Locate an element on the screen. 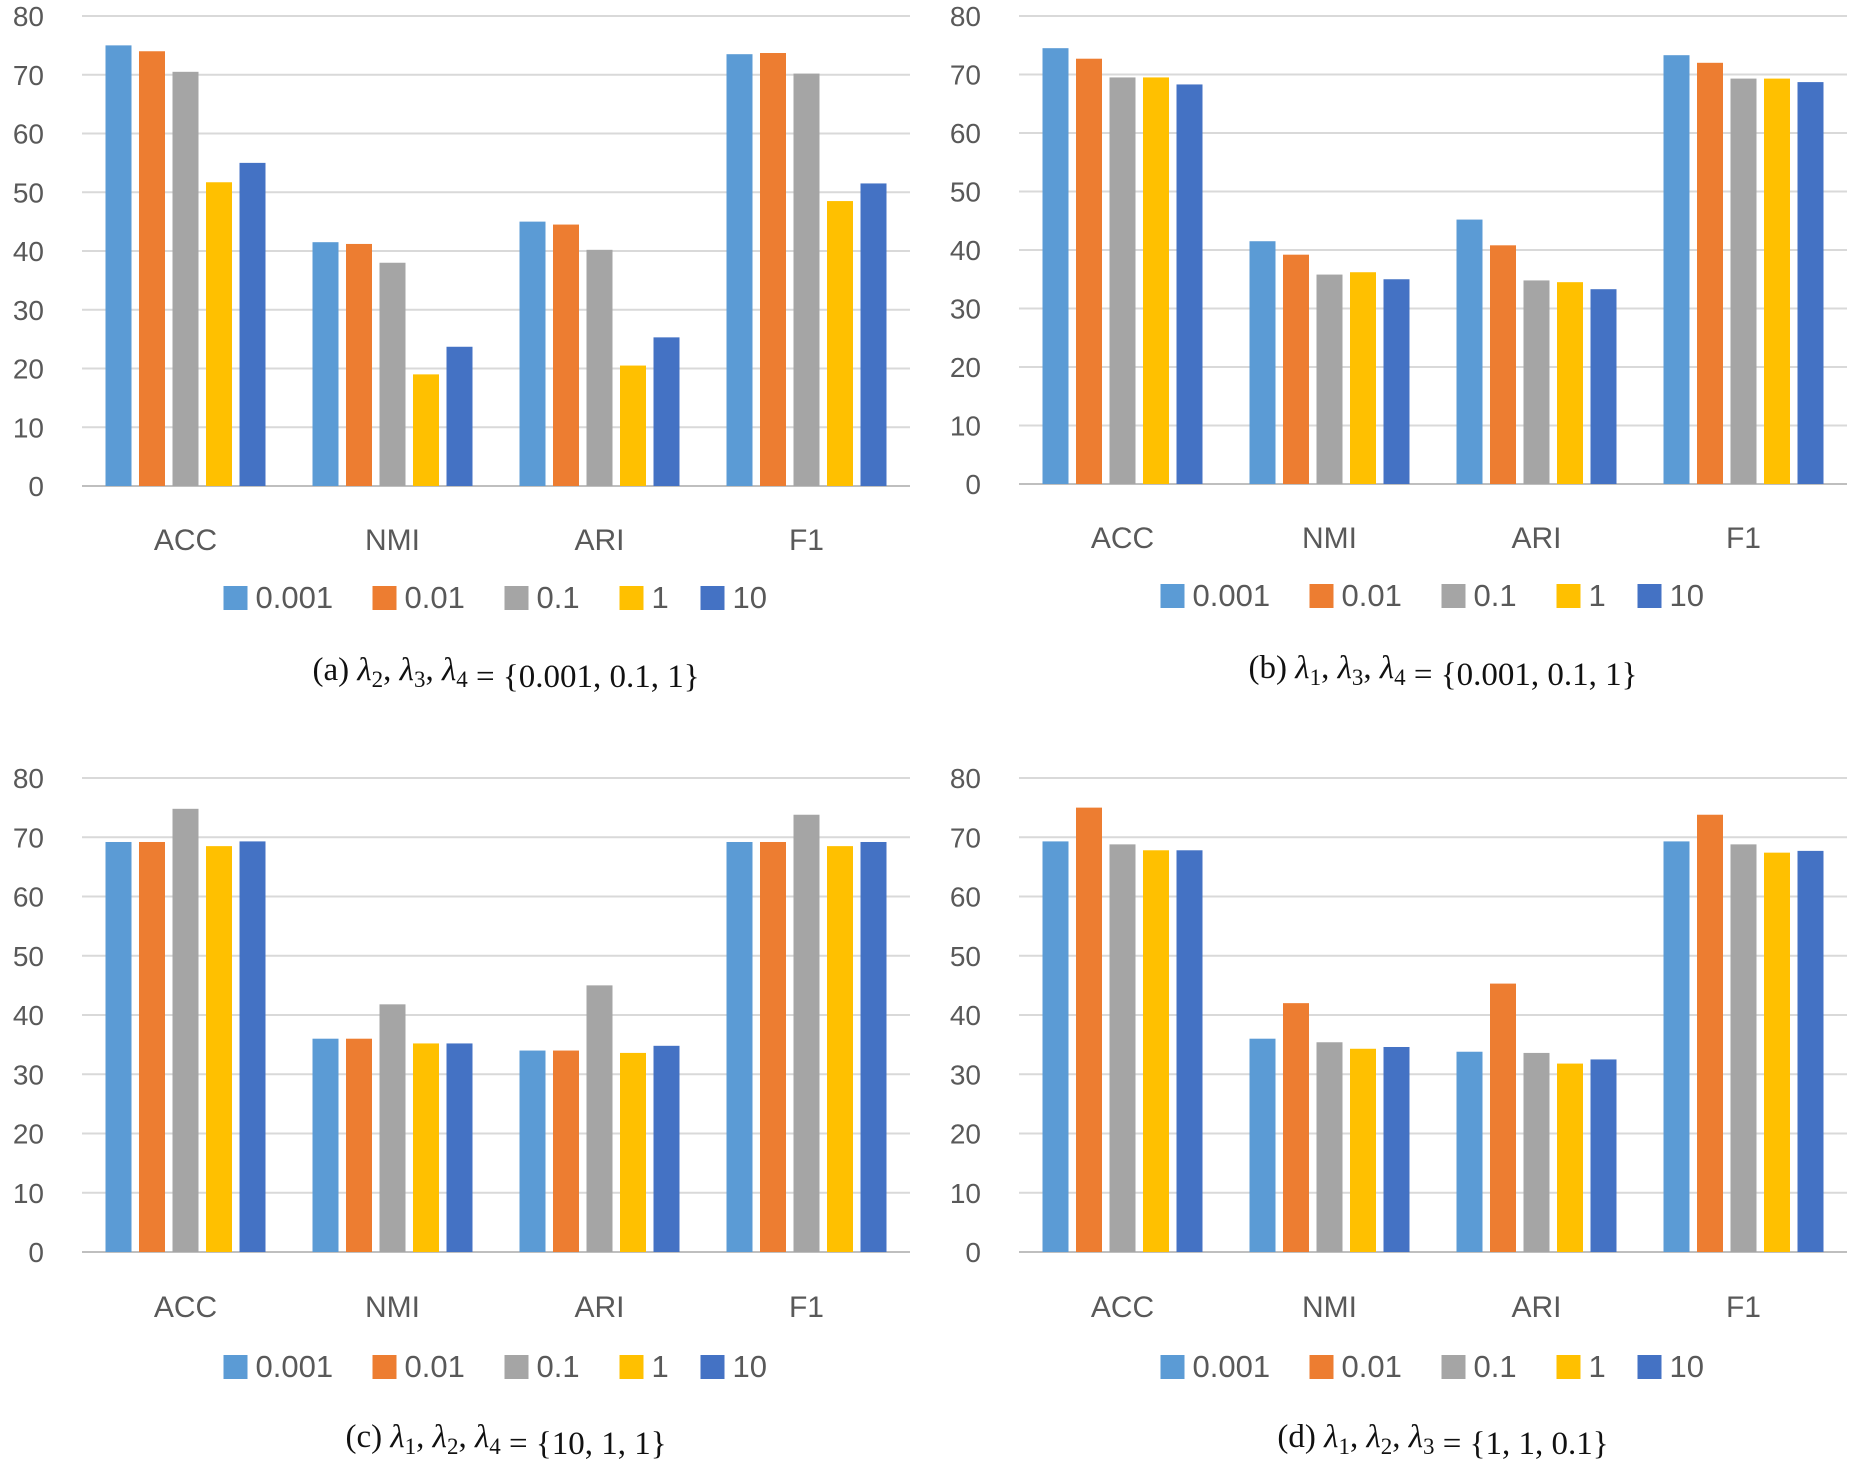  category-label: F1 is located at coordinates (1743, 1307).